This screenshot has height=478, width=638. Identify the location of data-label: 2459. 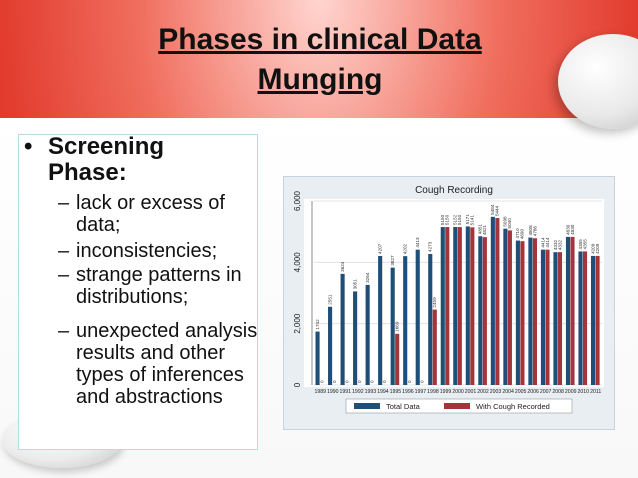
(434, 302).